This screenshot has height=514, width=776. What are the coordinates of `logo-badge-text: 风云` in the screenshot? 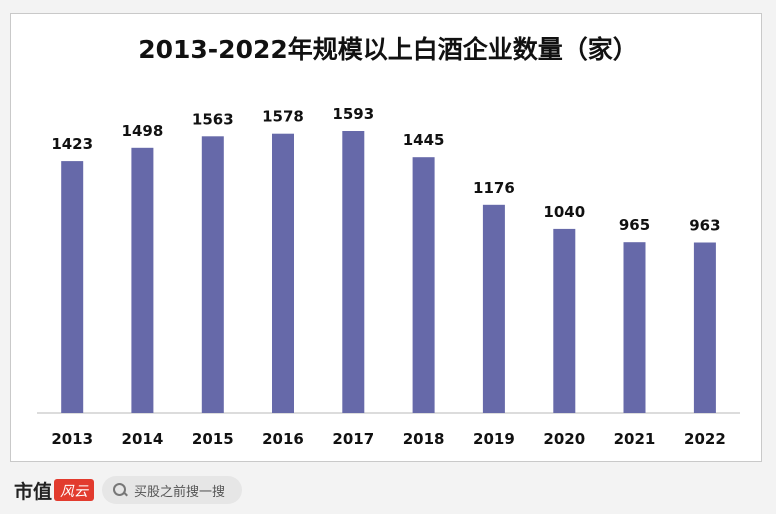 It's located at (74, 492).